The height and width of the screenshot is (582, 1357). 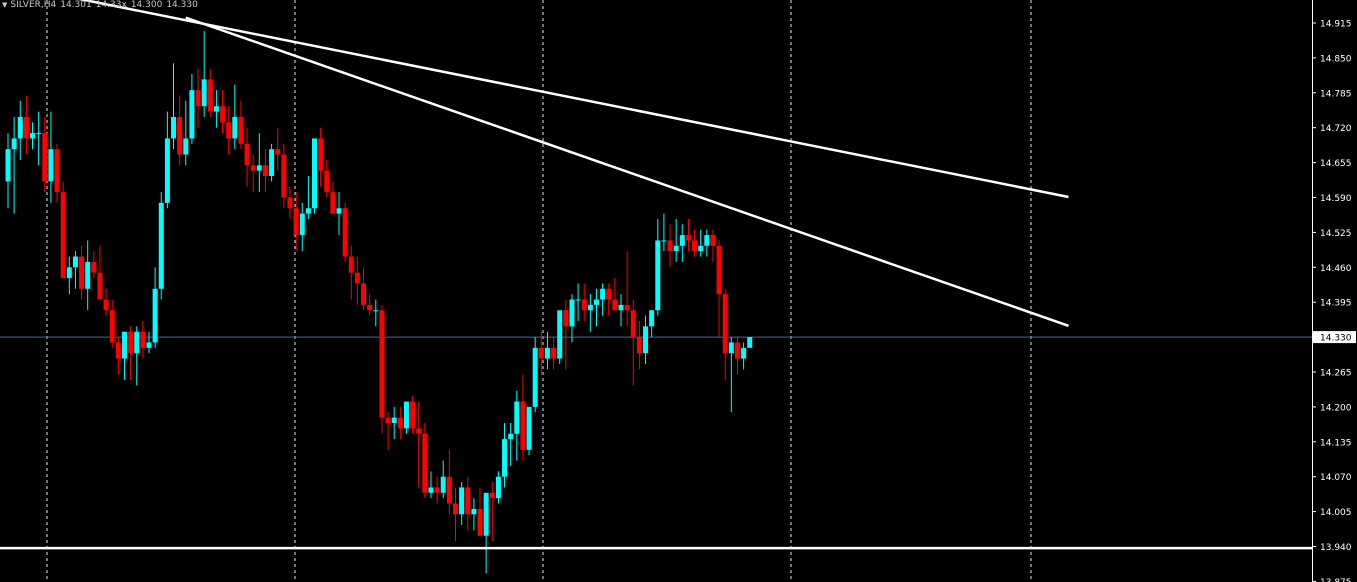 I want to click on axis-tick-label: 14.785, so click(x=1336, y=94).